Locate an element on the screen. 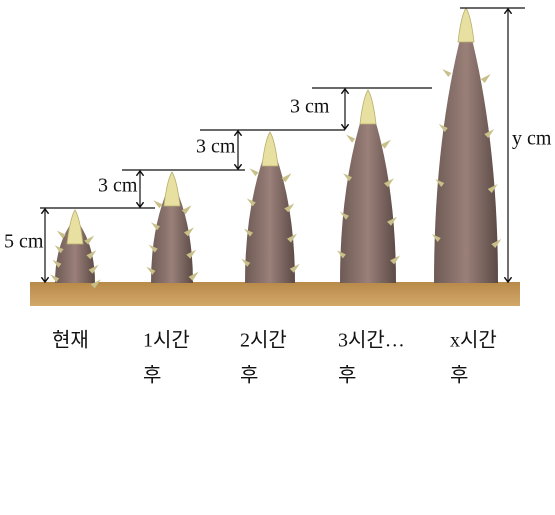 The image size is (555, 515). measurement-label: y cm is located at coordinates (532, 139).